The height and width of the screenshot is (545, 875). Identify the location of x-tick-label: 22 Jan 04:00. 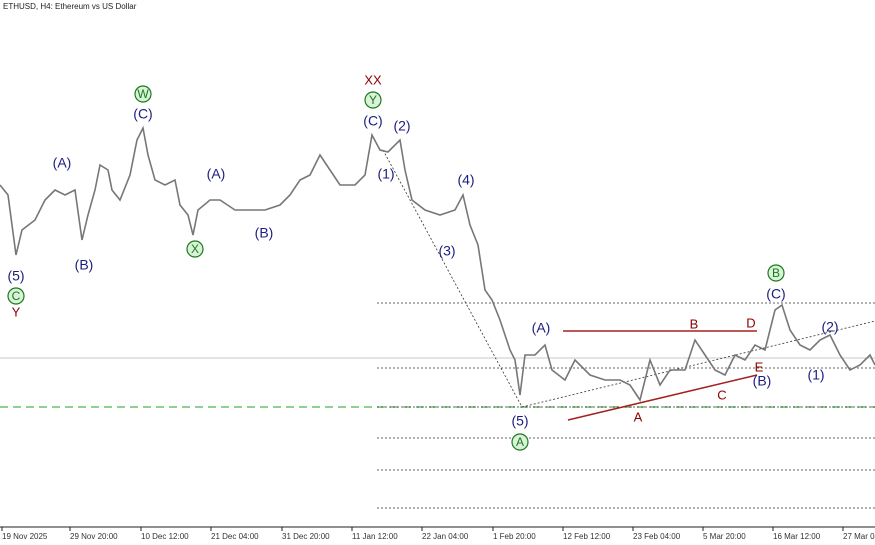
(445, 536).